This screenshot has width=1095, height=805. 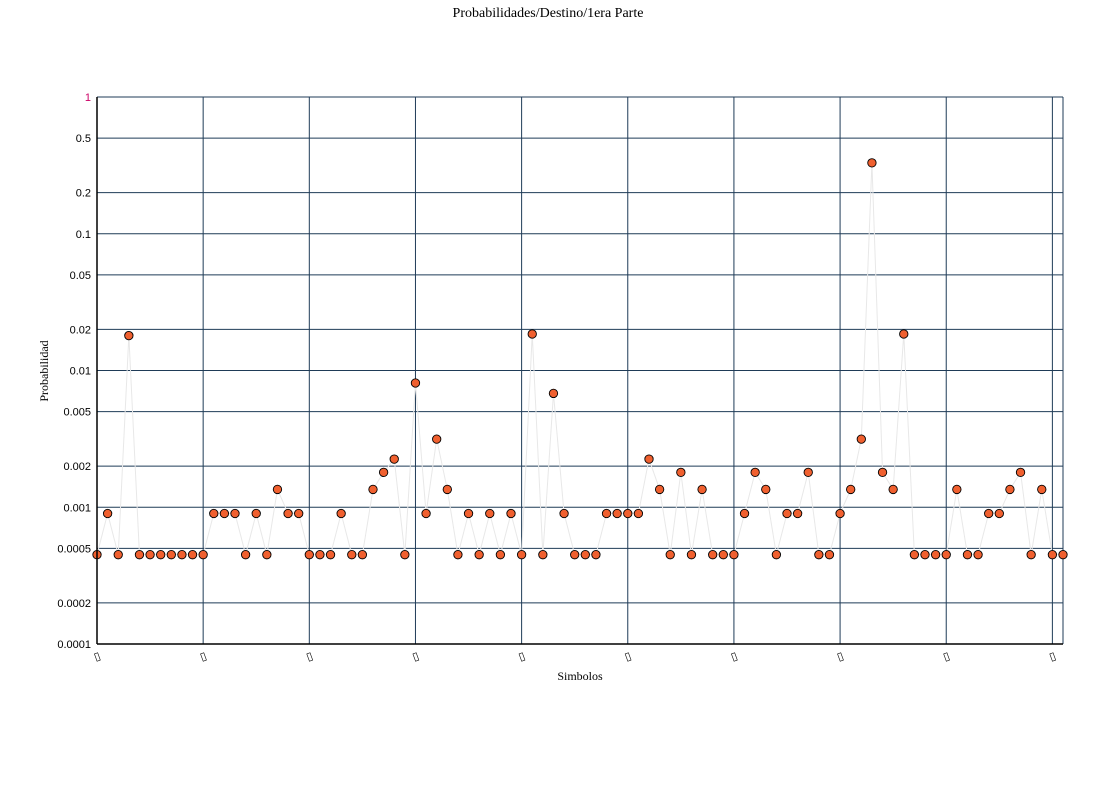 What do you see at coordinates (74, 549) in the screenshot?
I see `y-tick-label: 0.0005` at bounding box center [74, 549].